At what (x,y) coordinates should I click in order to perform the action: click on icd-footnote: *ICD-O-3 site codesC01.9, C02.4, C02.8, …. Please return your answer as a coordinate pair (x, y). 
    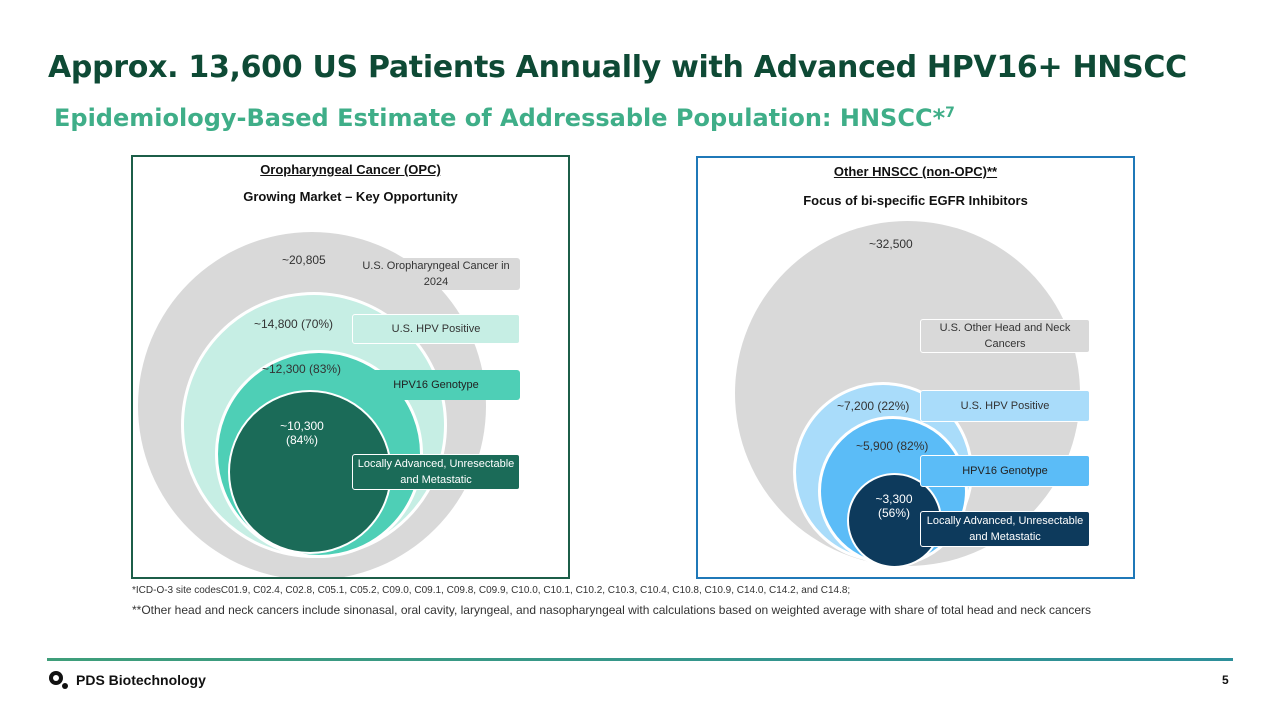
    Looking at the image, I should click on (491, 590).